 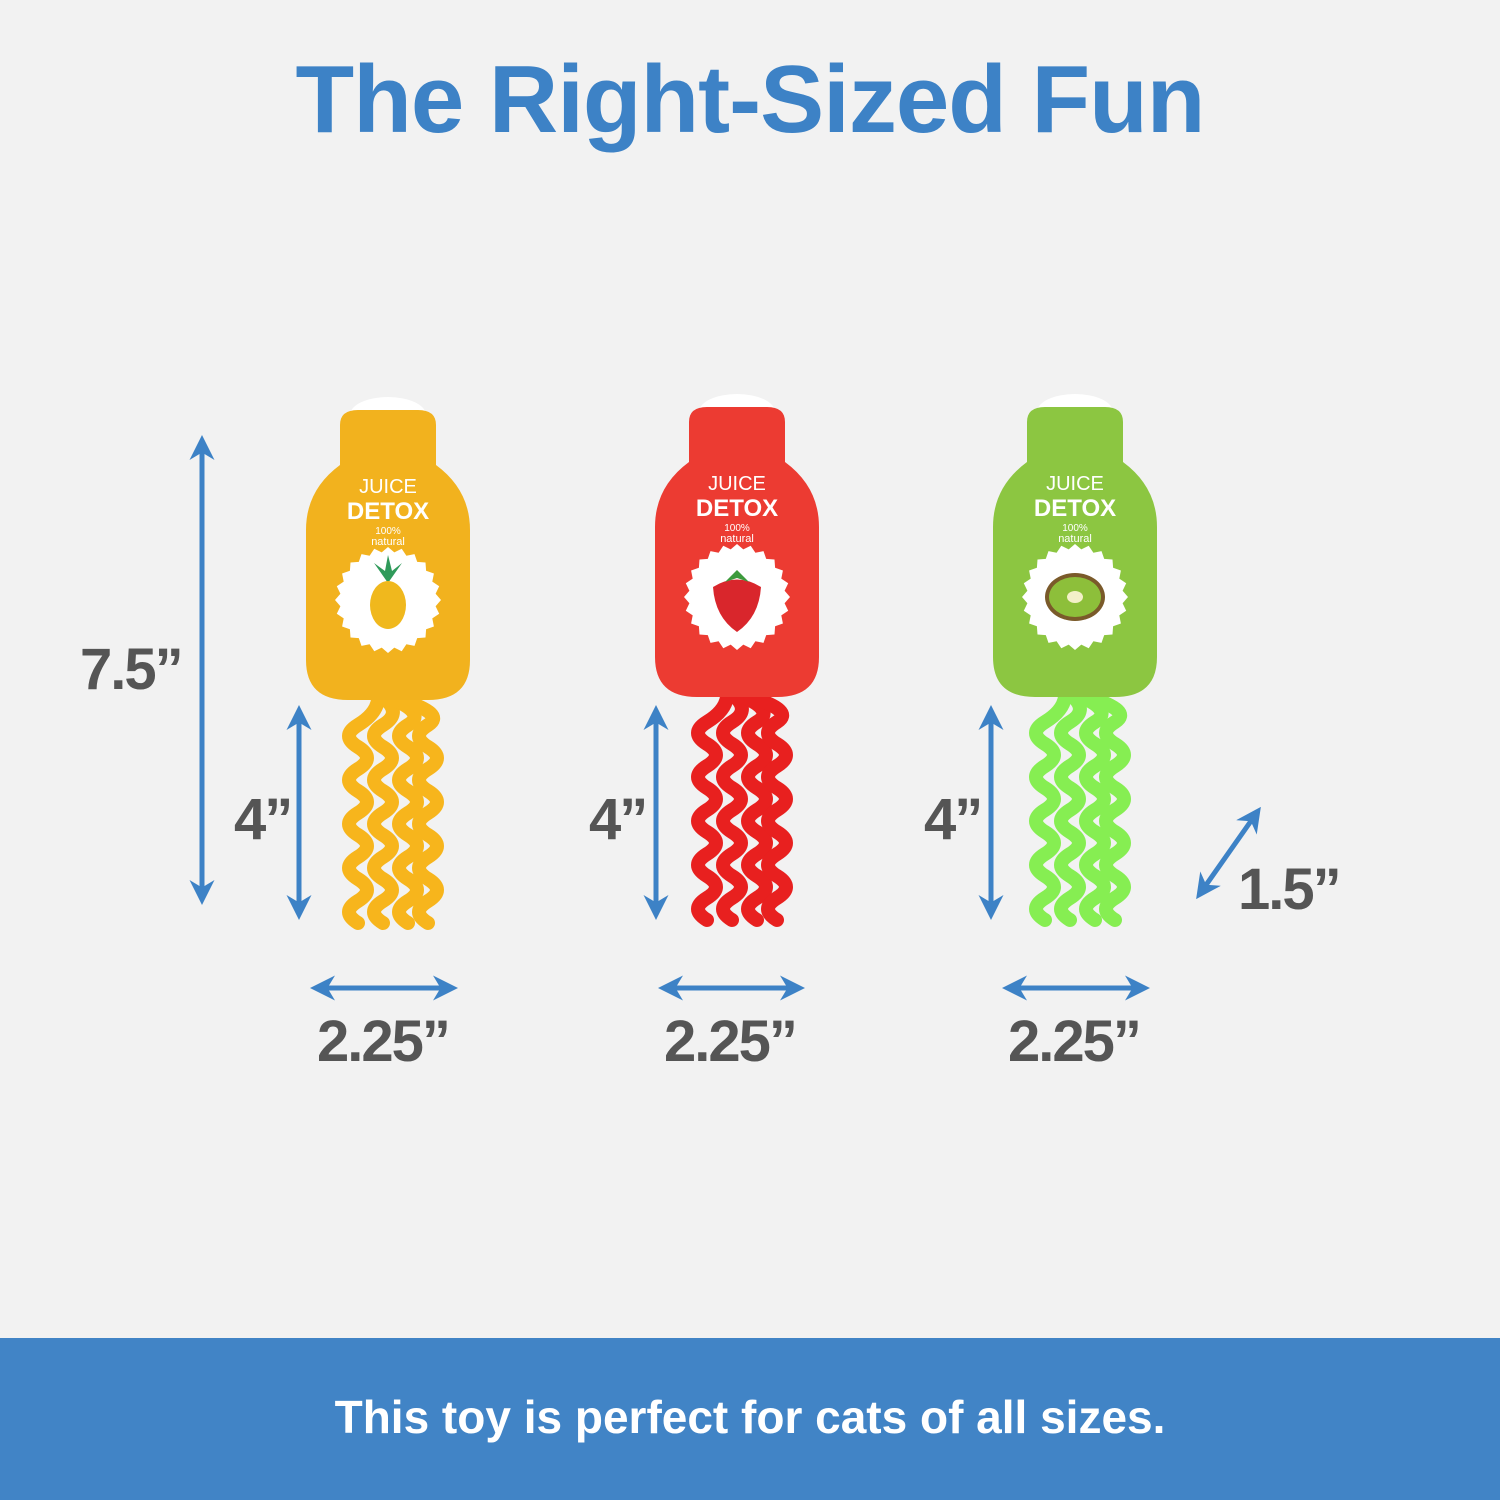 I want to click on footer-banner, so click(x=750, y=1419).